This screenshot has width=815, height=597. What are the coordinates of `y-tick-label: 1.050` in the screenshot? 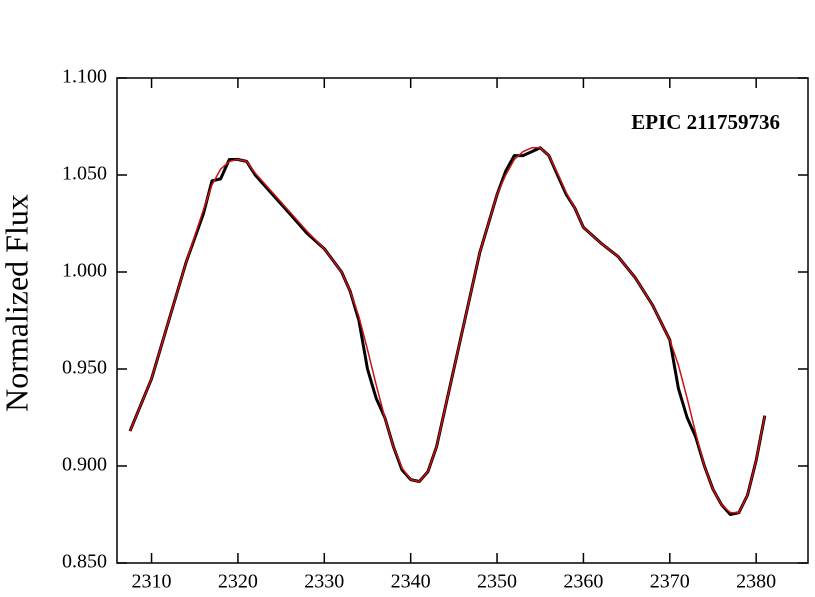 It's located at (84, 174).